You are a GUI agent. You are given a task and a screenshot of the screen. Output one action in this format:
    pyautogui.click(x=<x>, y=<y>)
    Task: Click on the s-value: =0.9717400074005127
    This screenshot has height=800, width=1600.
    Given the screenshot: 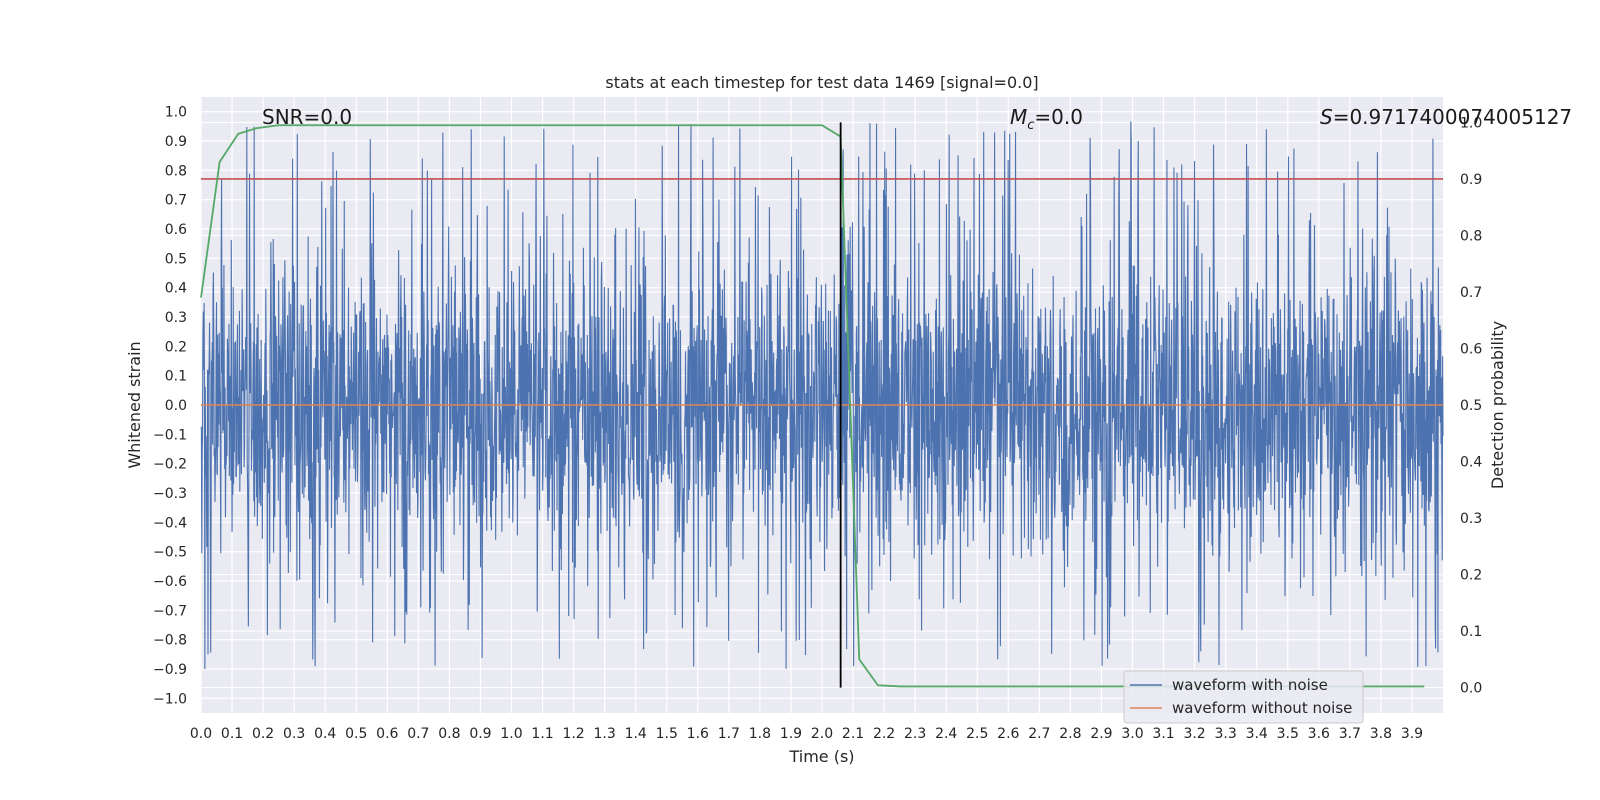 What is the action you would take?
    pyautogui.click(x=1452, y=117)
    